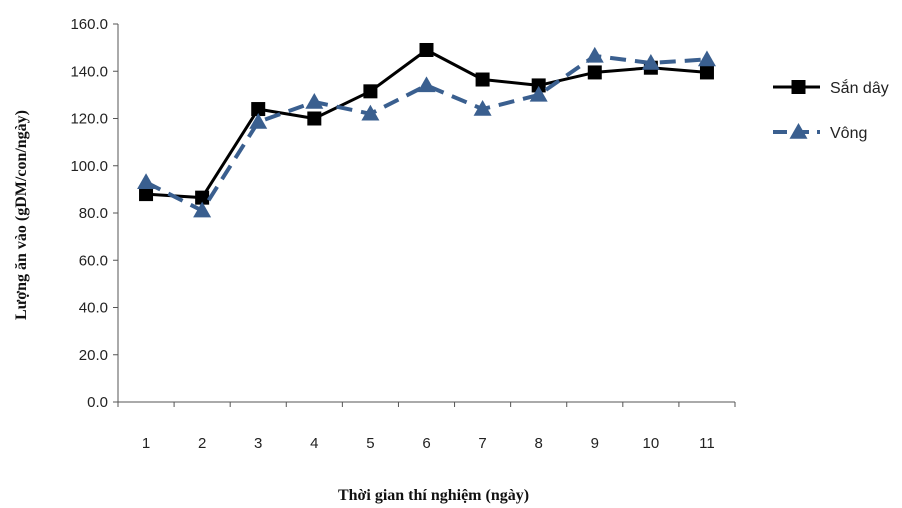 Image resolution: width=902 pixels, height=508 pixels. I want to click on y-tick-label: 140.0, so click(89, 71).